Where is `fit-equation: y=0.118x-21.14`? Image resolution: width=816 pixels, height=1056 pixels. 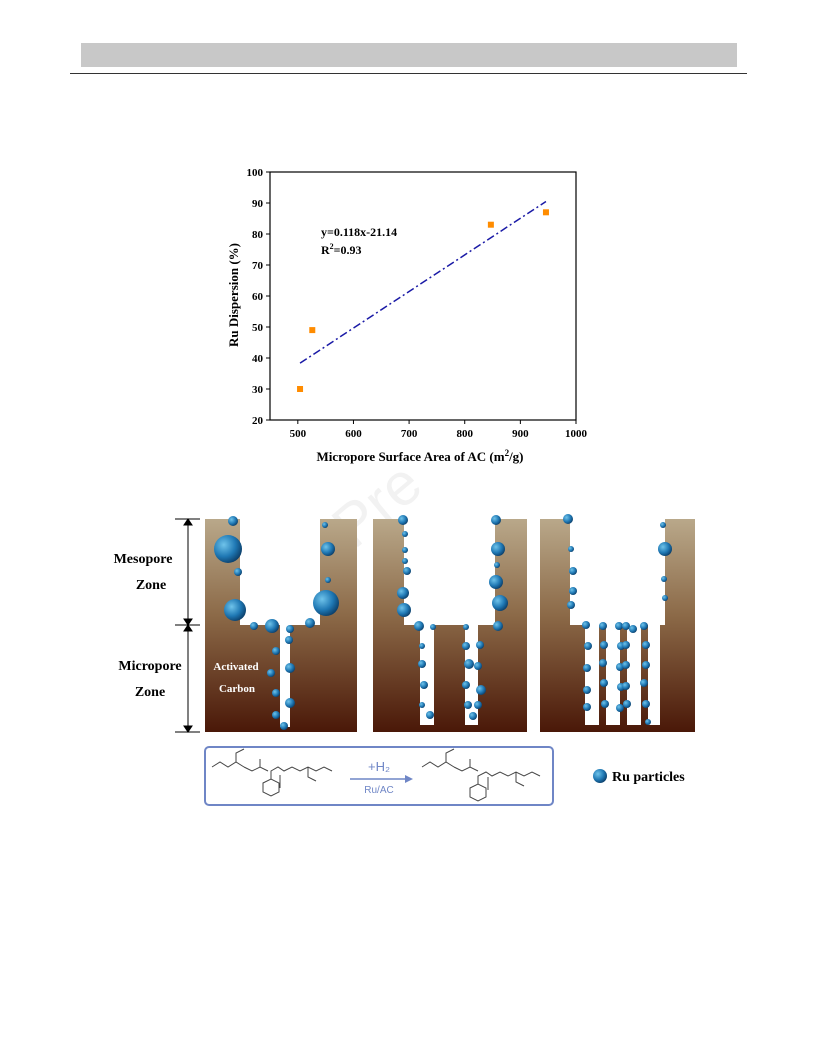 fit-equation: y=0.118x-21.14 is located at coordinates (359, 232).